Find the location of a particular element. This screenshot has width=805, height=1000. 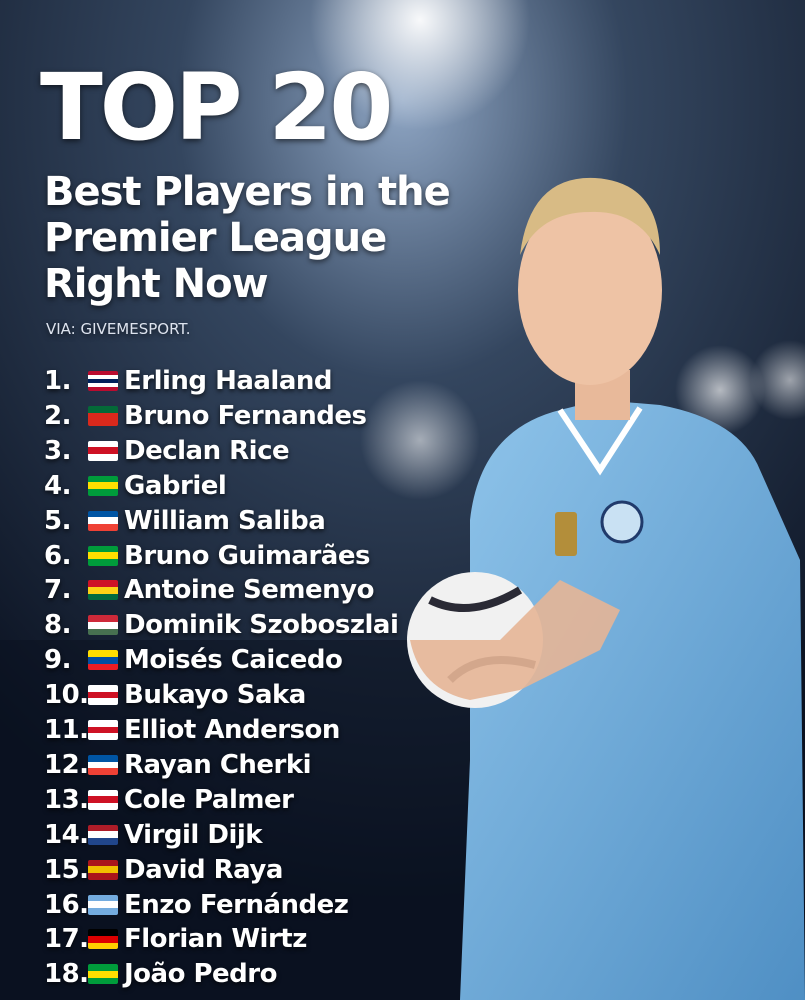

player-name: Virgil Dijk is located at coordinates (193, 834).